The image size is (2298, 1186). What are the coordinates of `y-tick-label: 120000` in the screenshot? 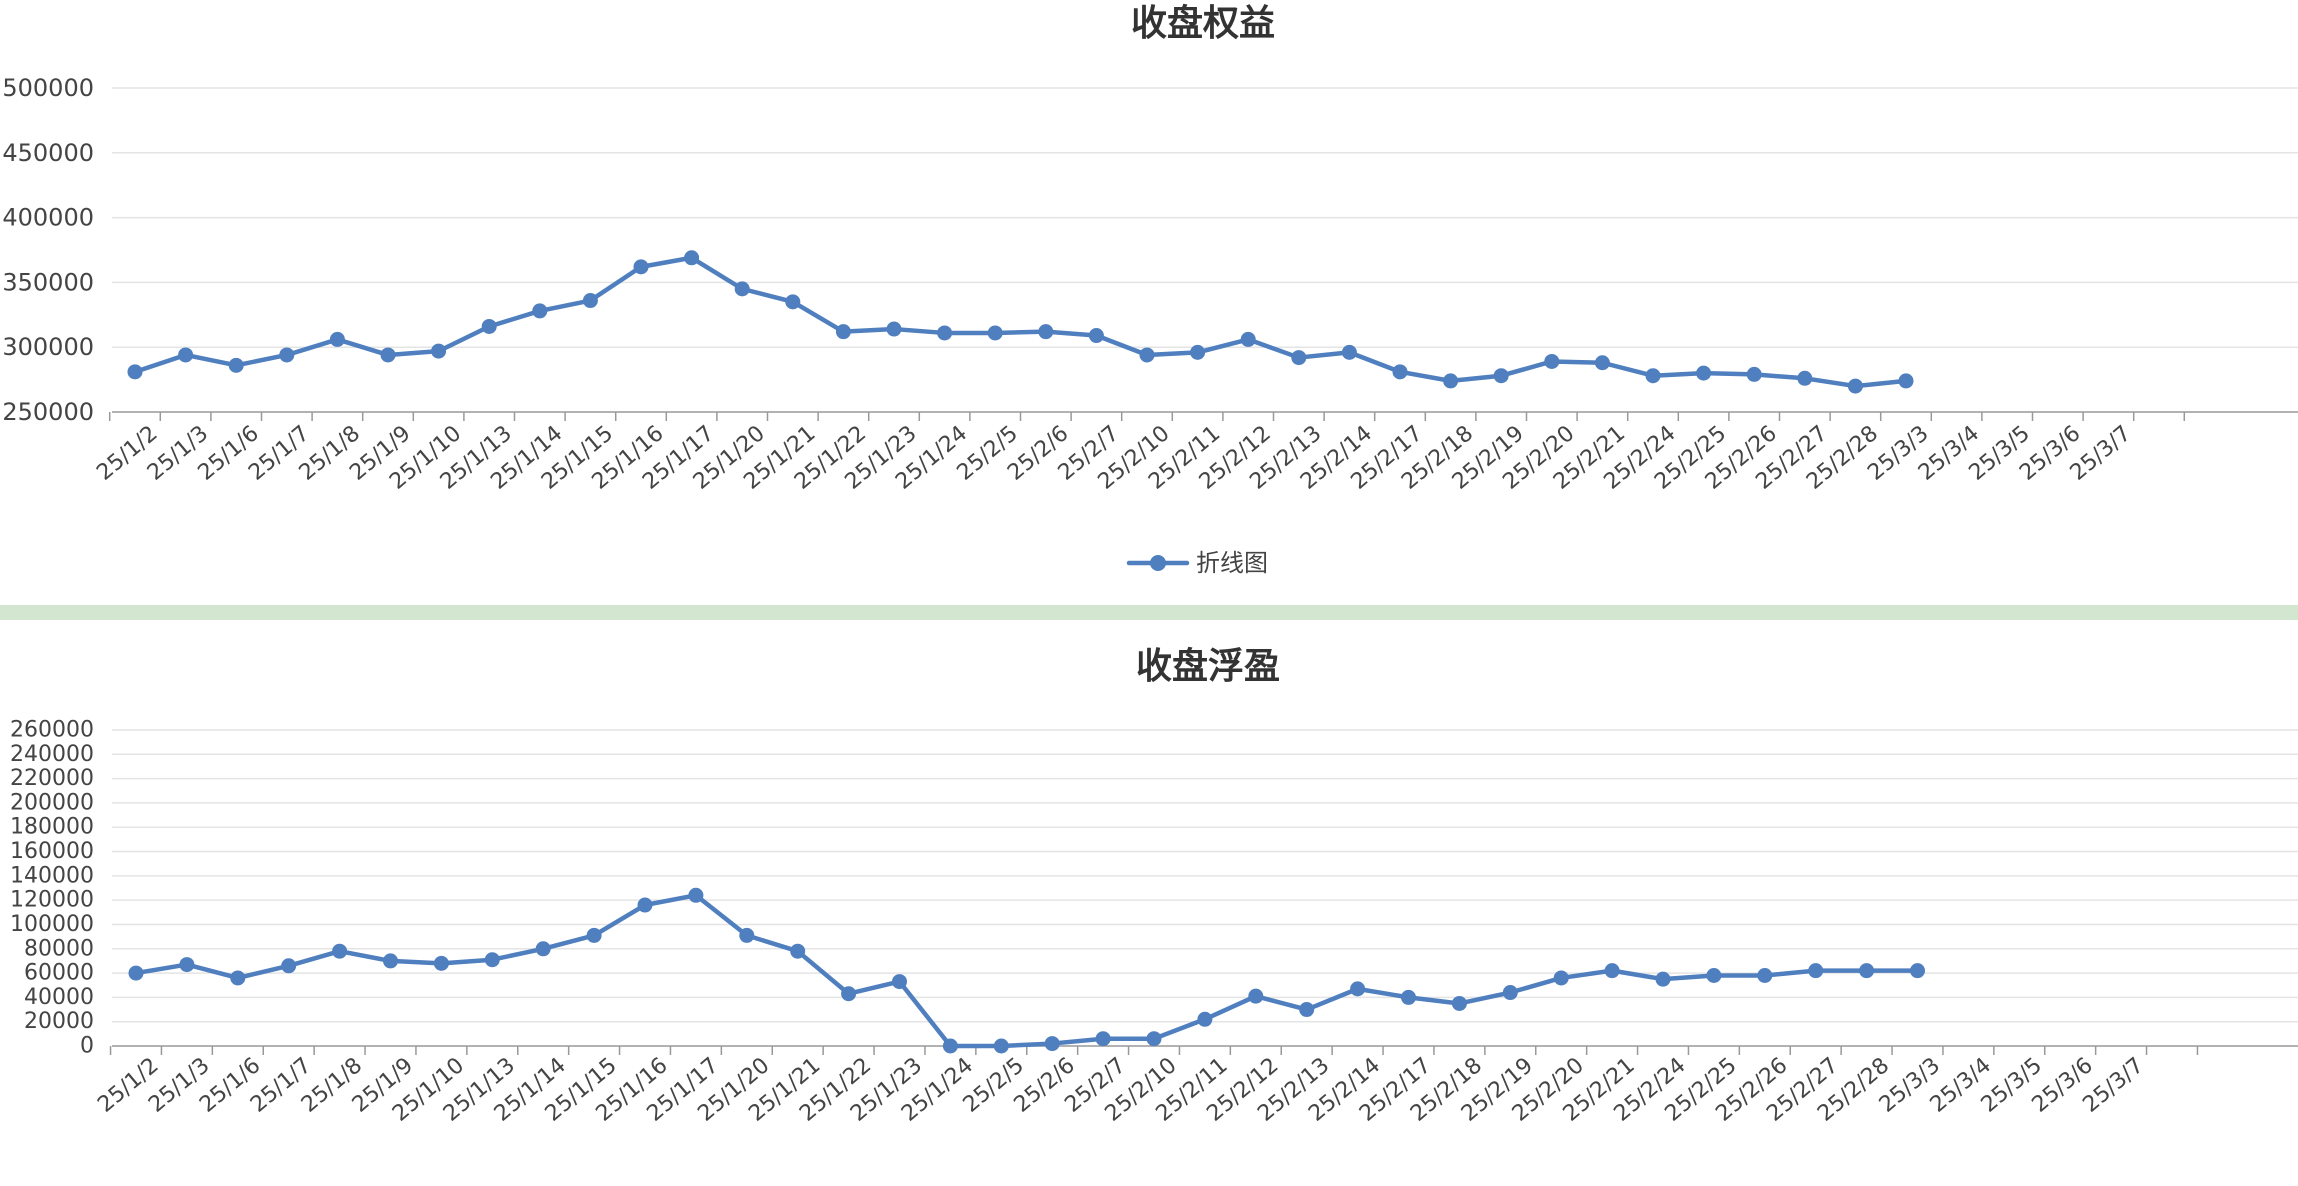 It's located at (52, 900).